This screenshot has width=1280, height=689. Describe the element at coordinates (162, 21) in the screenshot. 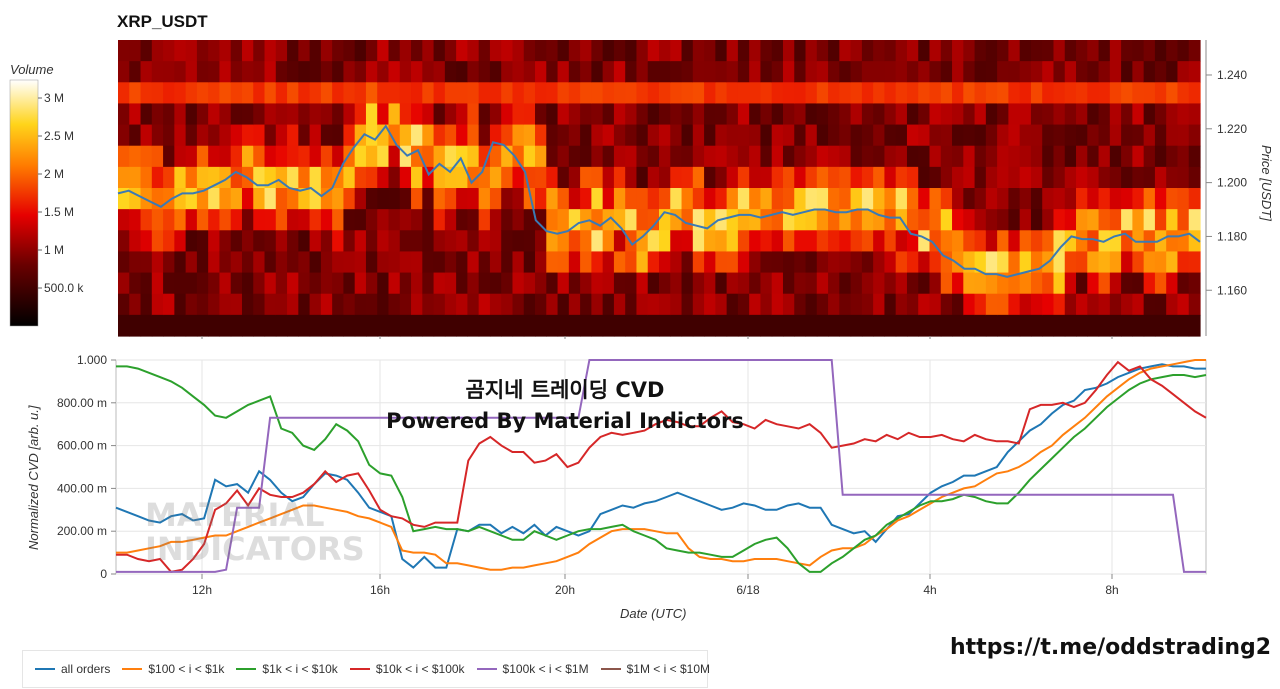

I see `chart-title: XRP_USDT` at that location.